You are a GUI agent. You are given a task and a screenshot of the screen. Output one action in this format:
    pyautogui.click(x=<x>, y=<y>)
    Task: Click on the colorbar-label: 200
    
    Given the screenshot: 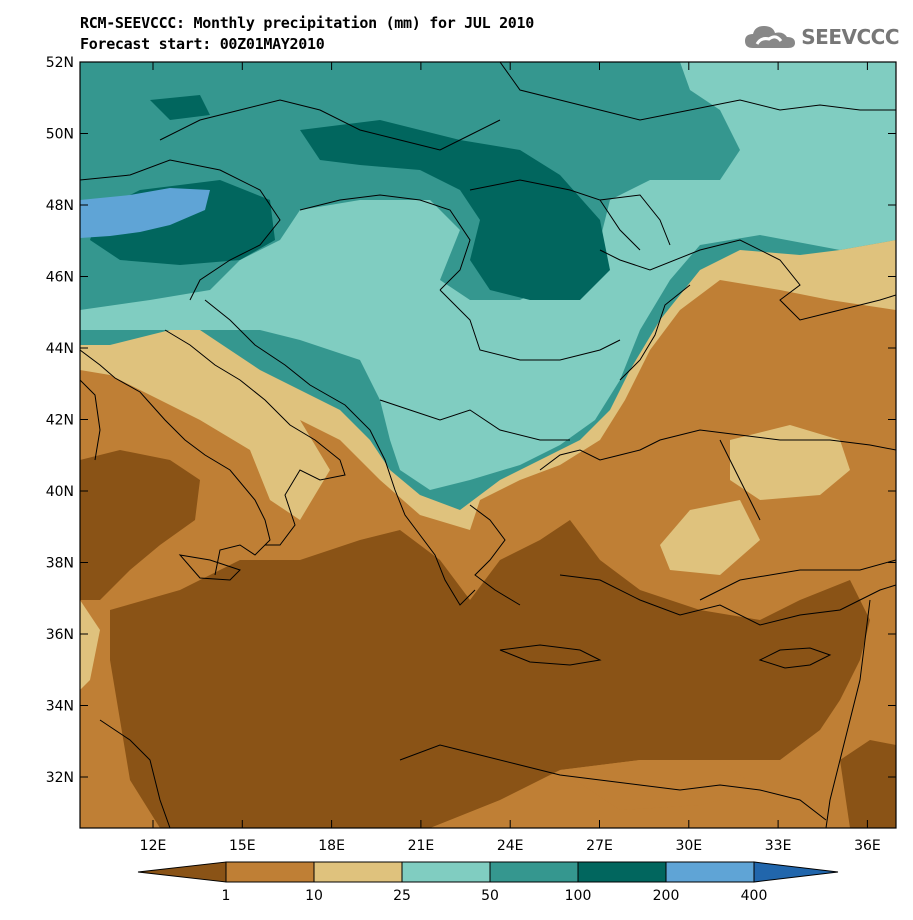 What is the action you would take?
    pyautogui.click(x=666, y=896)
    